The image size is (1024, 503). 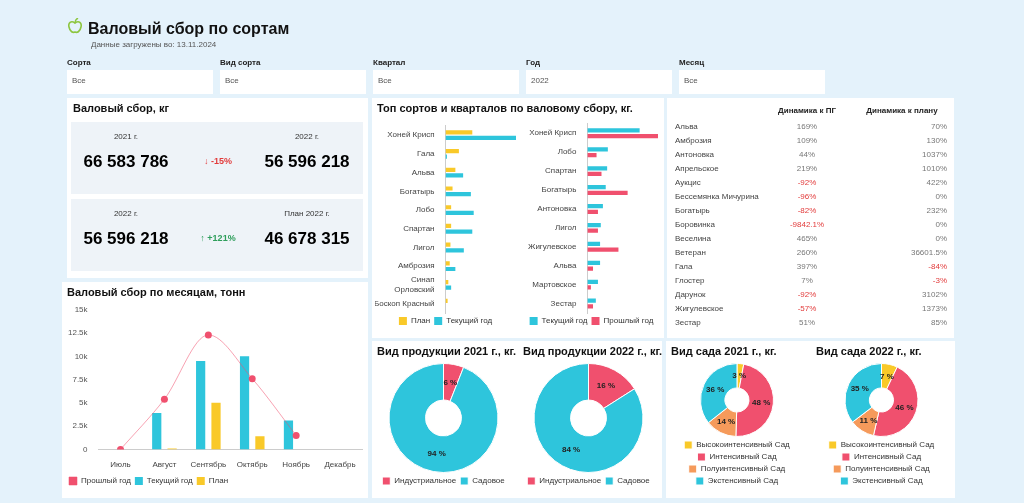 I want to click on data-label: -9842.1%, so click(x=807, y=224).